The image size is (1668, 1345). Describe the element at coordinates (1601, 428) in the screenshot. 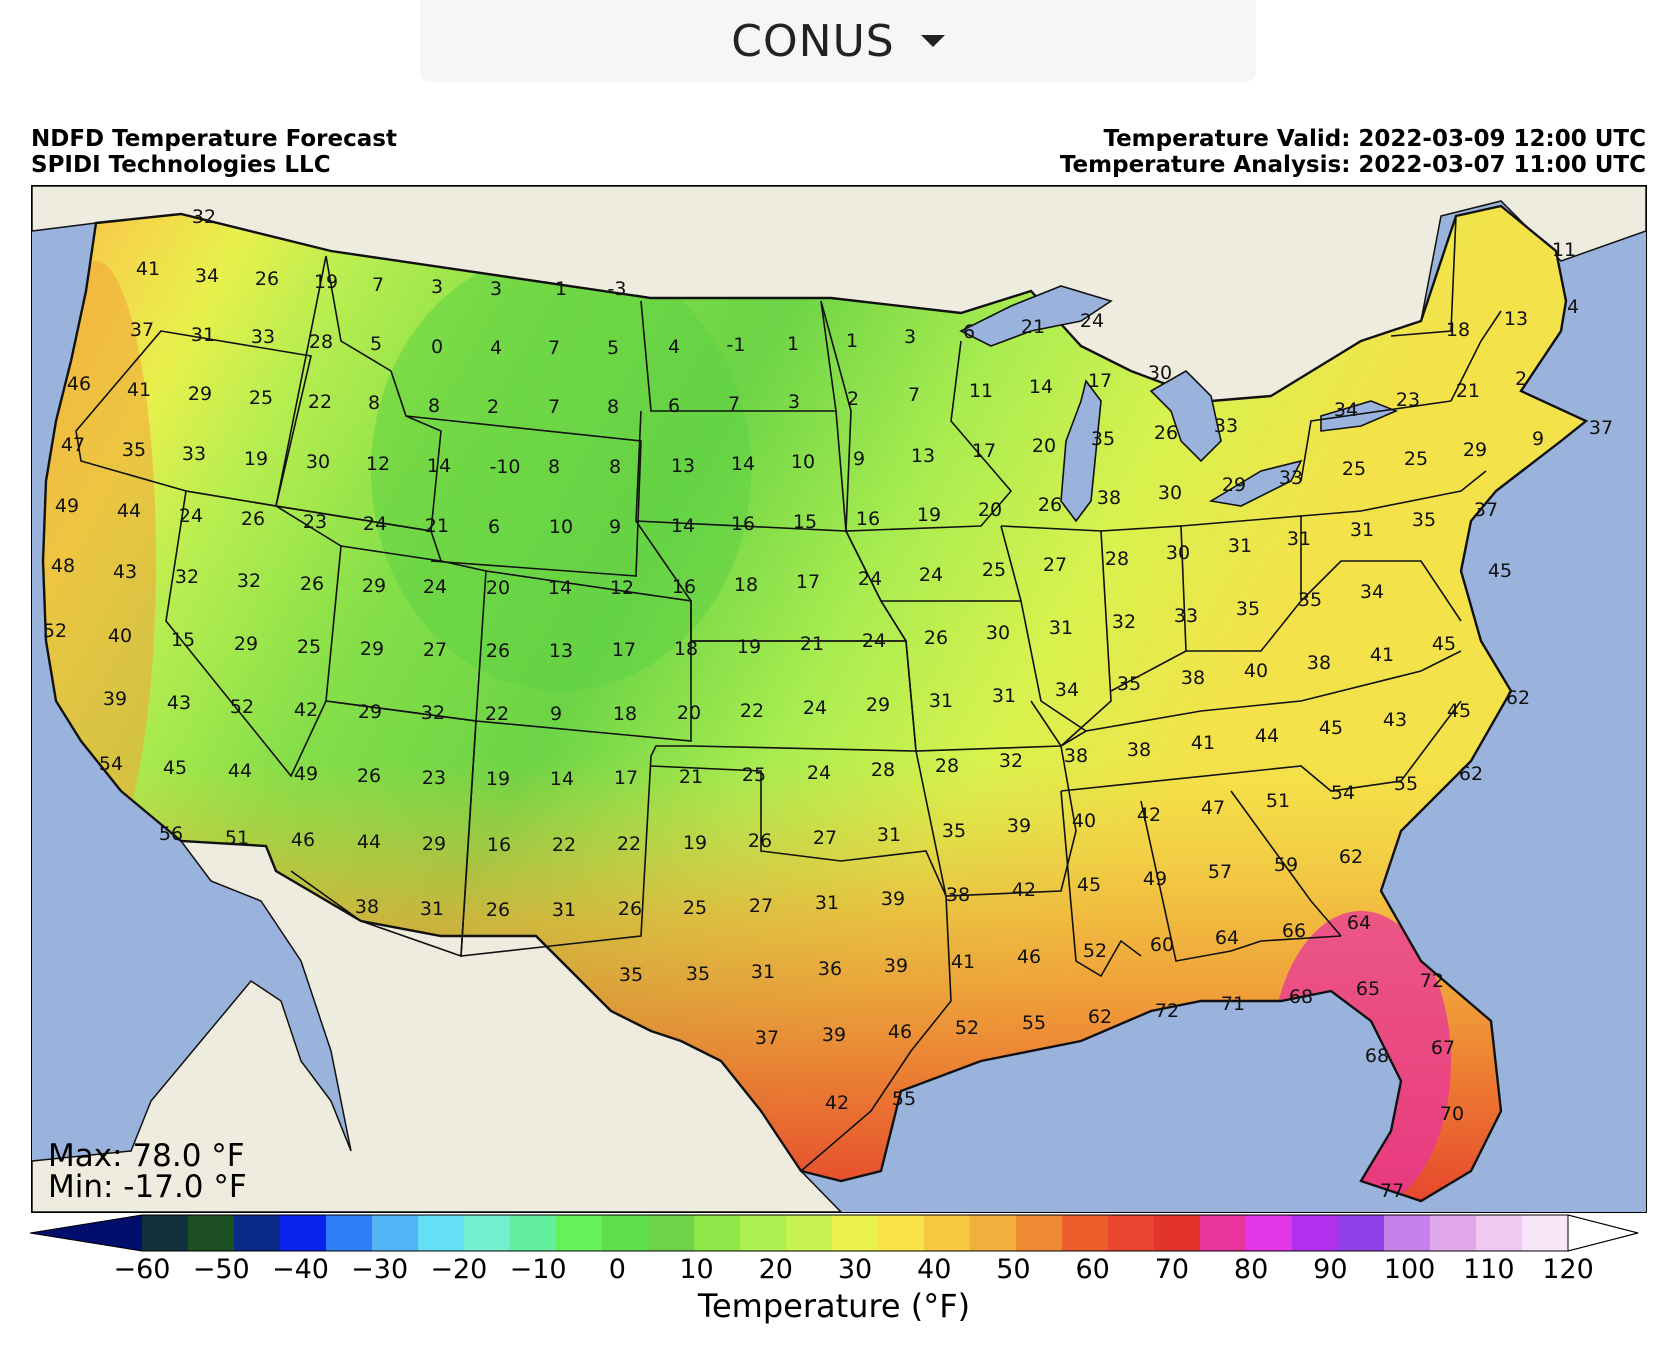

I see `temp-label: 37` at that location.